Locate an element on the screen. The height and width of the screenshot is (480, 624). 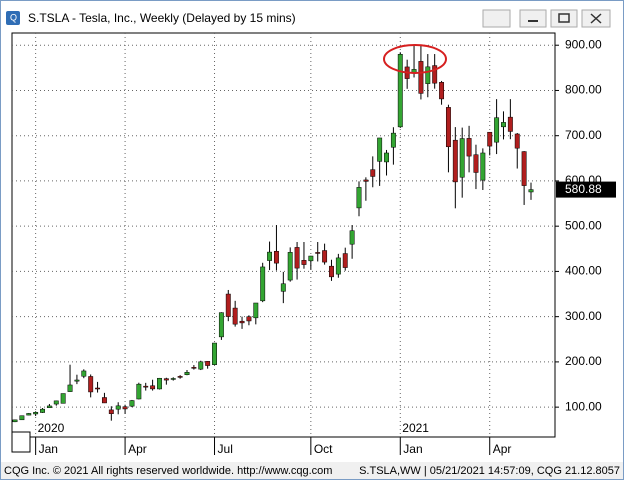
app-icon-glyph: Q is located at coordinates (13, 17).